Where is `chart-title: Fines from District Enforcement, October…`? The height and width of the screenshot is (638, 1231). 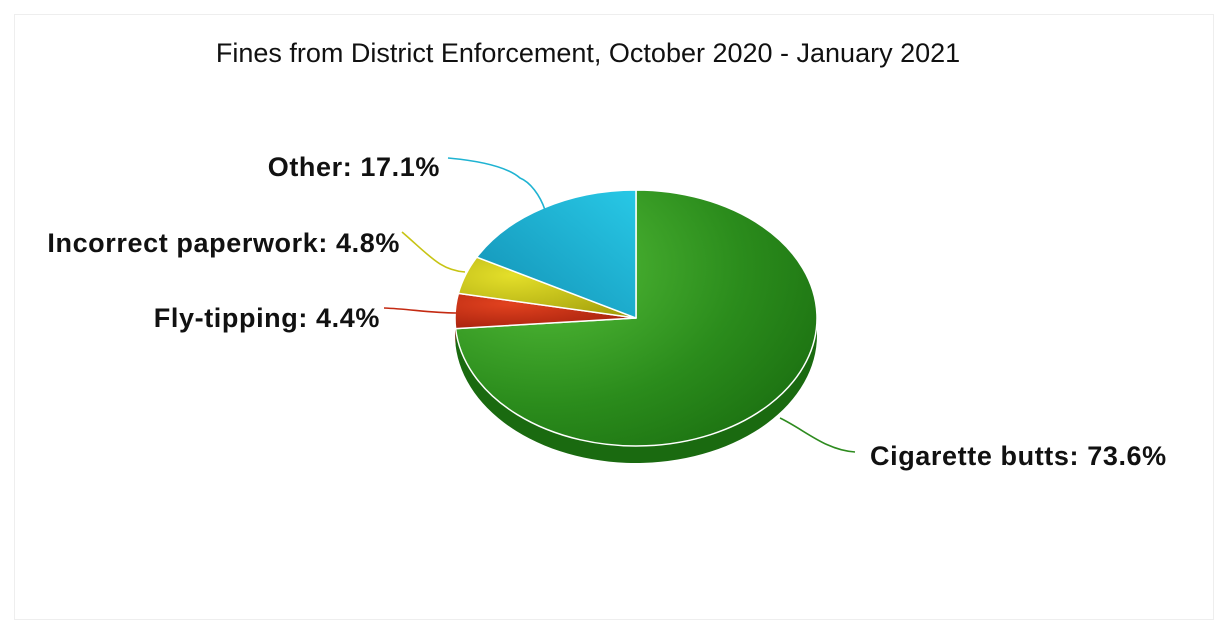
chart-title: Fines from District Enforcement, October… is located at coordinates (588, 53).